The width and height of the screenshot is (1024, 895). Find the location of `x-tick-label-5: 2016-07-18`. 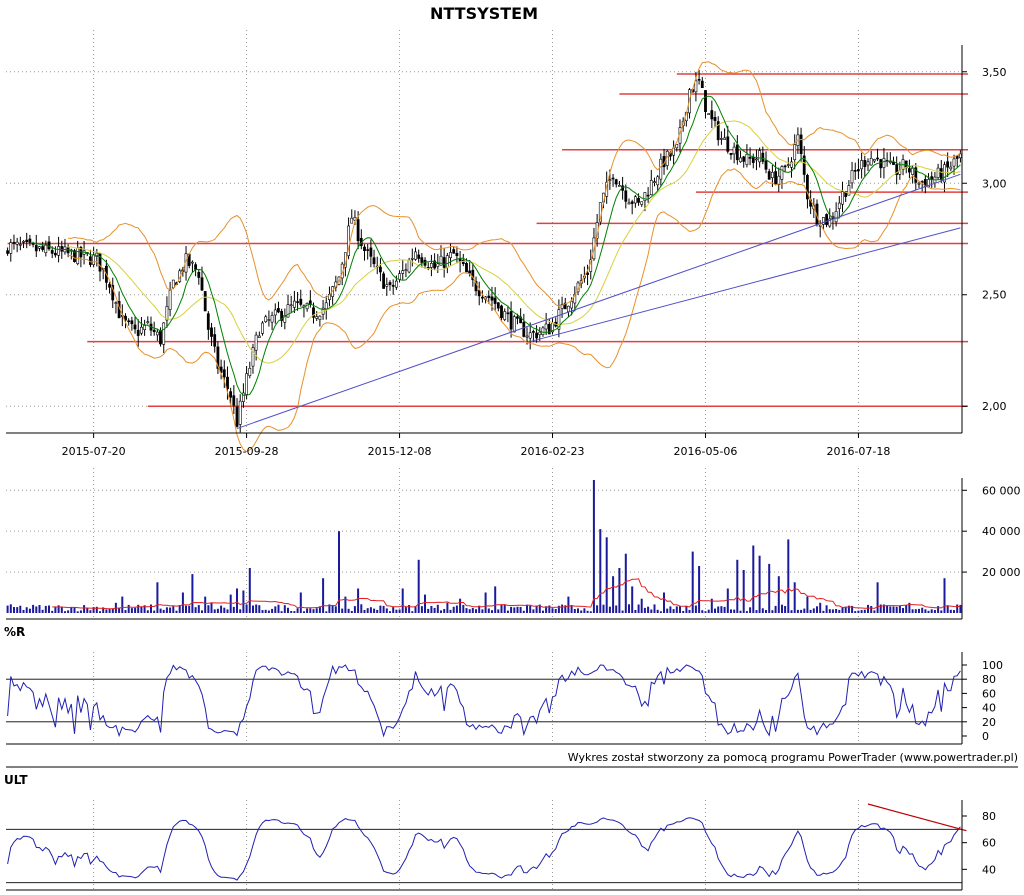

x-tick-label-5: 2016-07-18 is located at coordinates (858, 451).